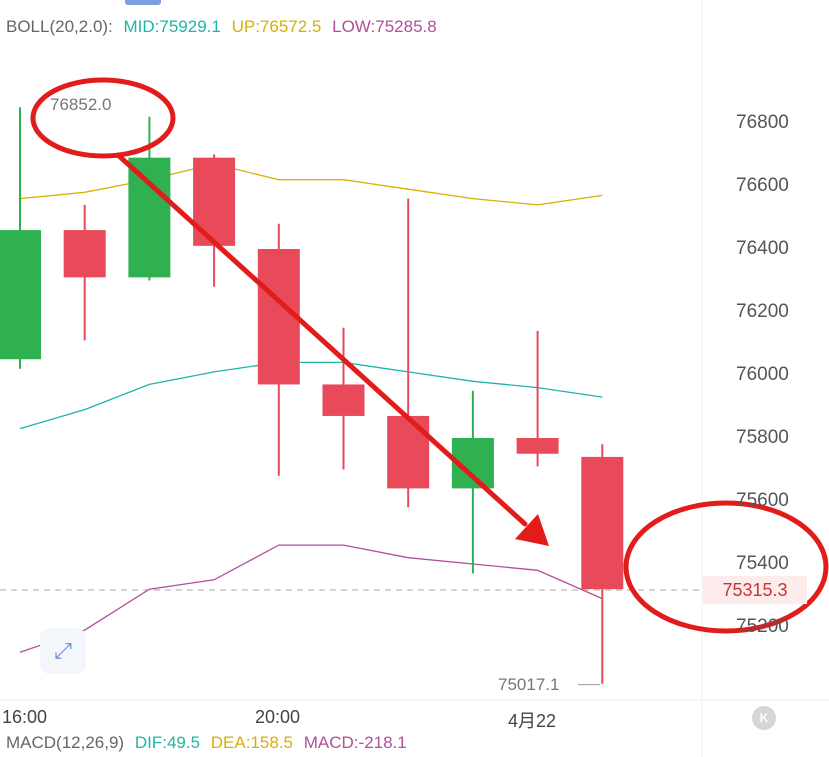  What do you see at coordinates (167, 742) in the screenshot?
I see `macd-dif-value: DIF:49.5` at bounding box center [167, 742].